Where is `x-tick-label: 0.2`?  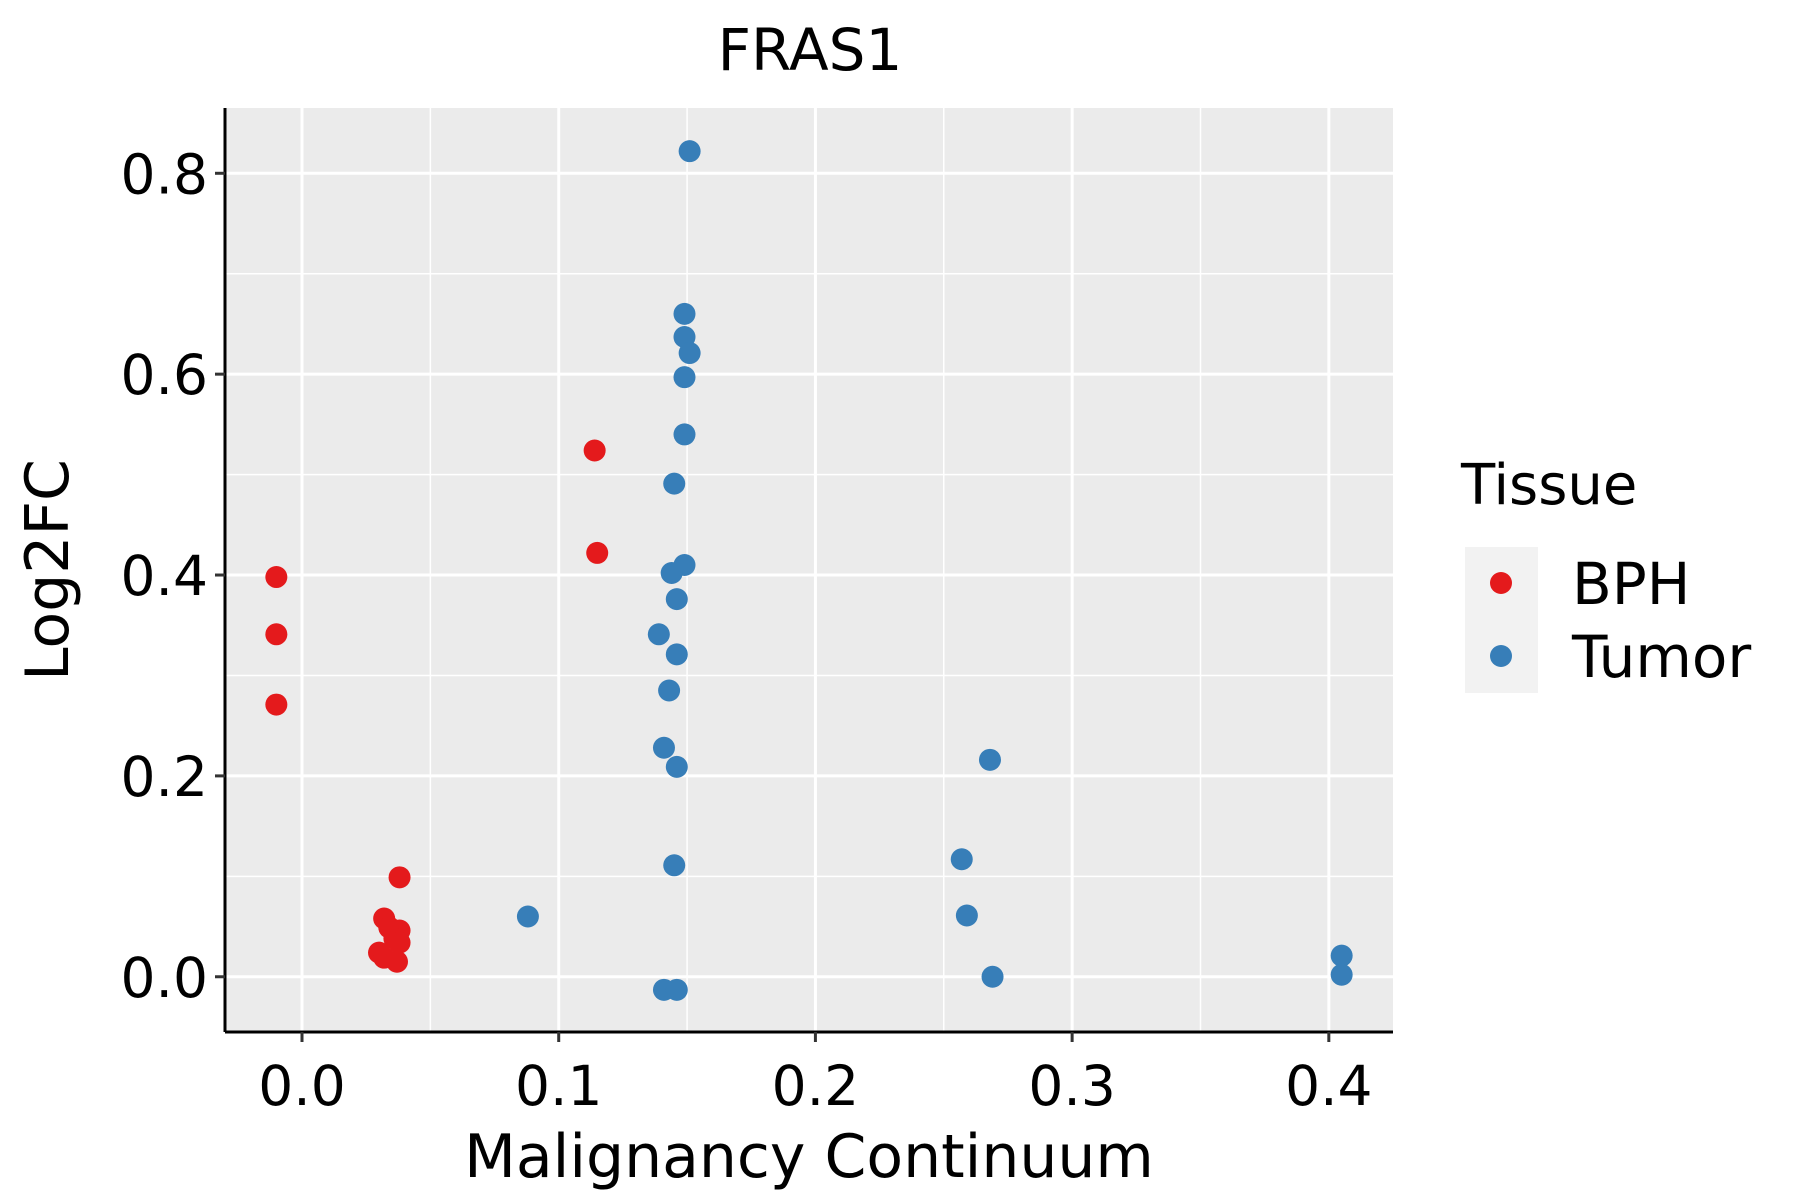 x-tick-label: 0.2 is located at coordinates (815, 1086).